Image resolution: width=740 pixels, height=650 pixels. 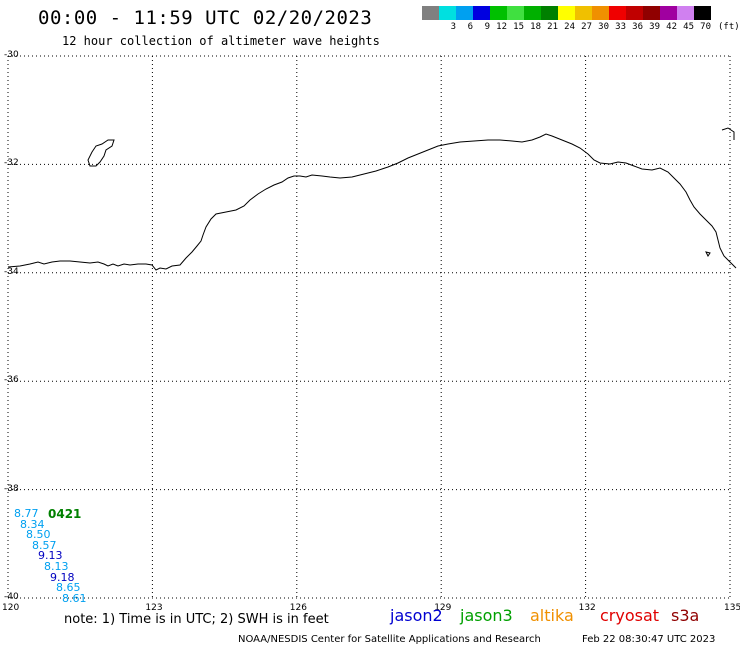 What do you see at coordinates (298, 608) in the screenshot?
I see `lon-tick-label: 126` at bounding box center [298, 608].